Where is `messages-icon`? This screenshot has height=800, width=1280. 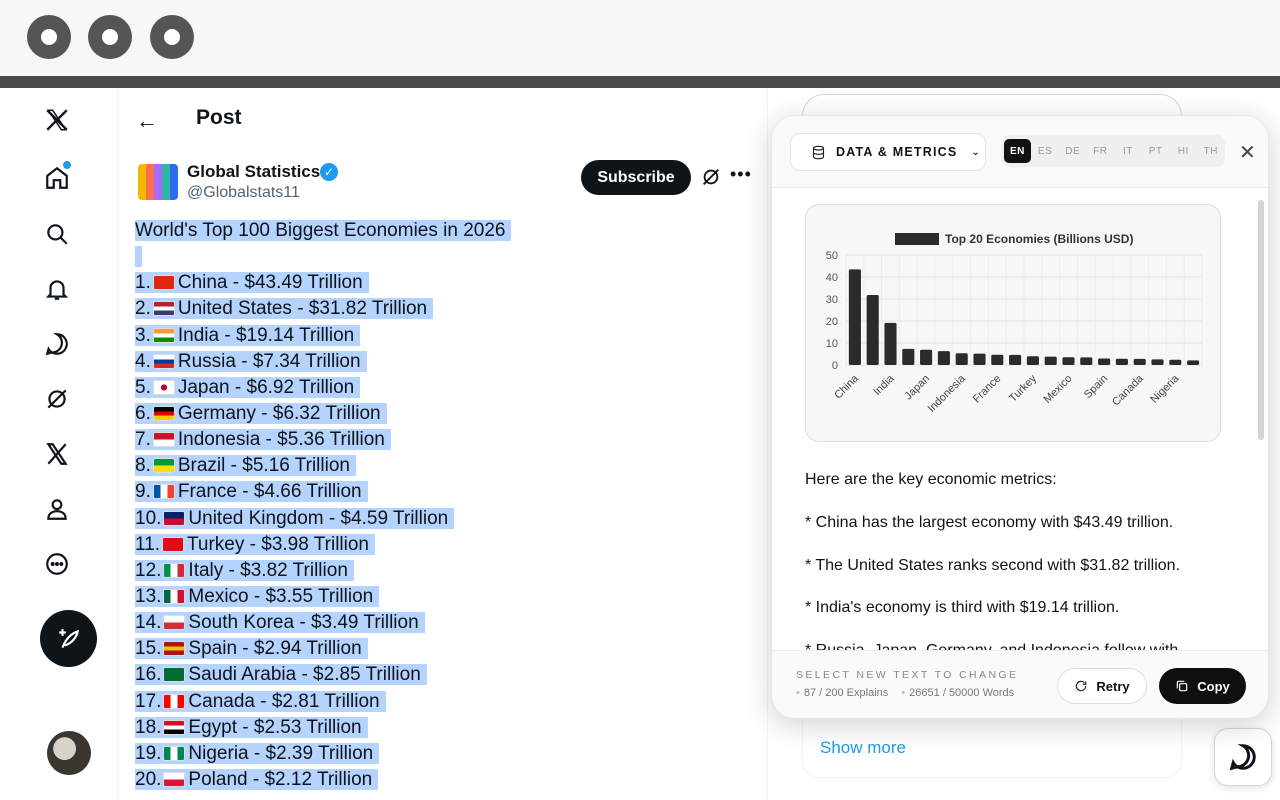 messages-icon is located at coordinates (57, 344).